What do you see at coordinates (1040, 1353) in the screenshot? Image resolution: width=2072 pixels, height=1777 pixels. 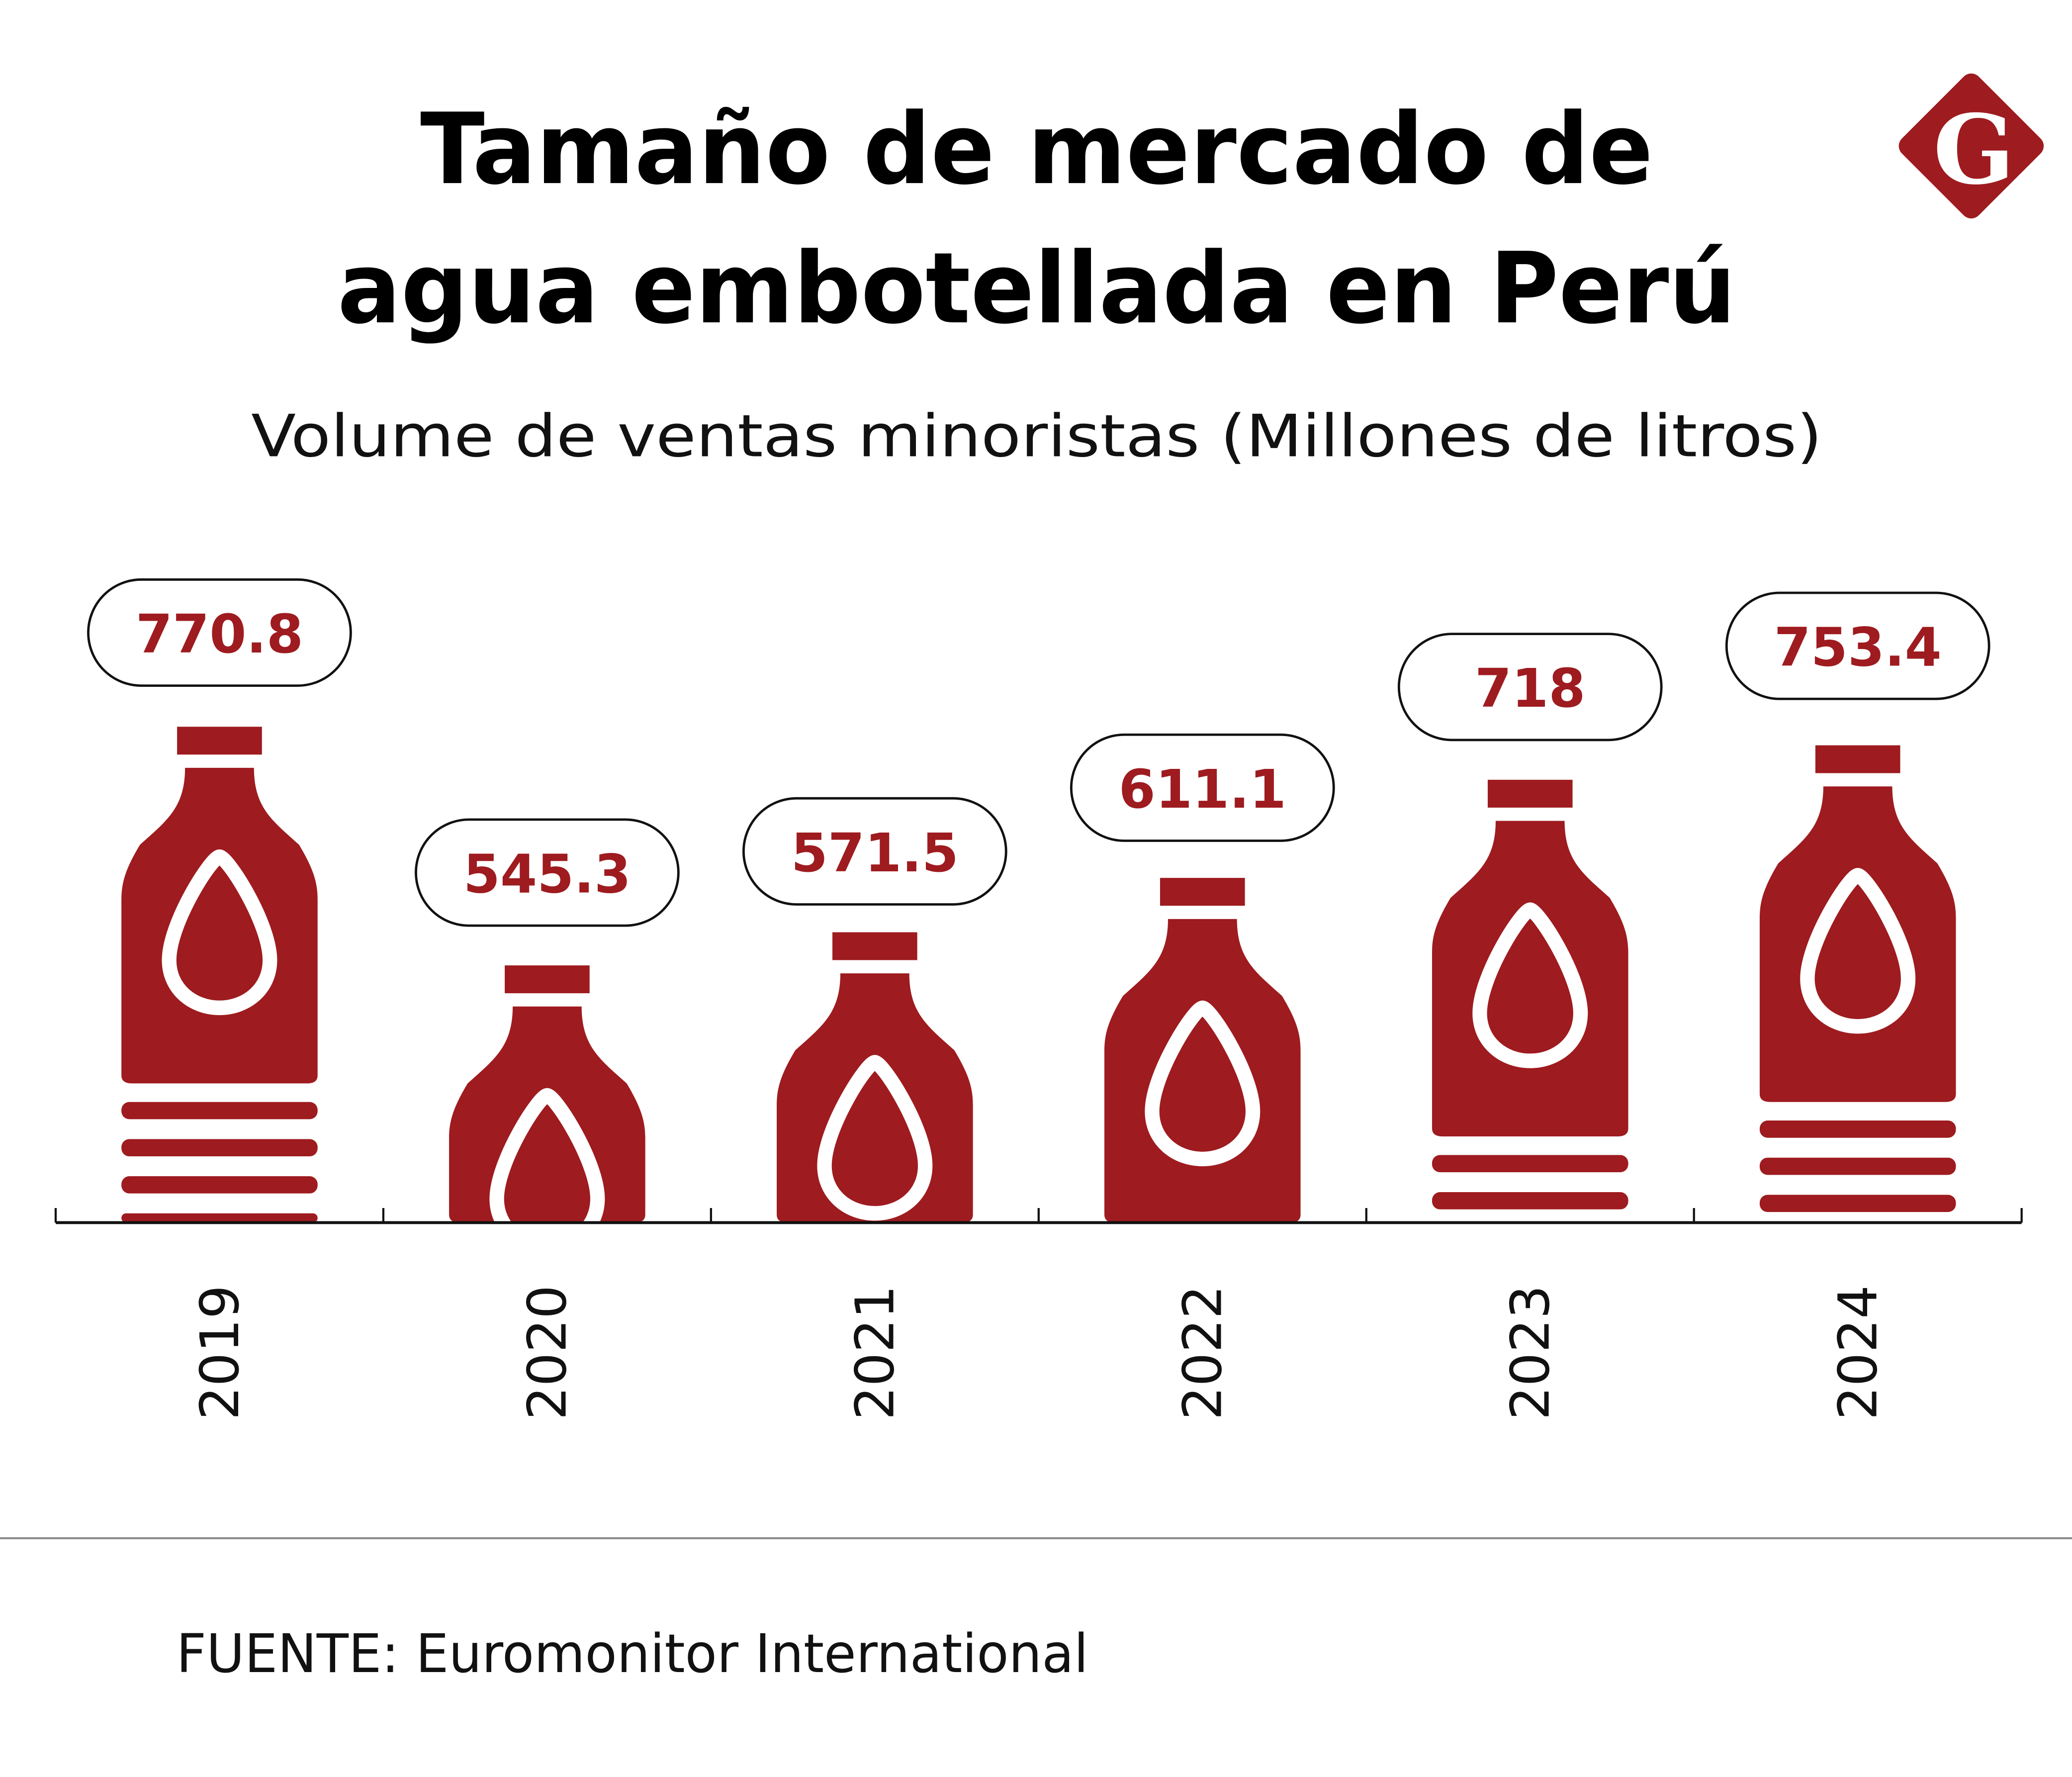 I see `year-labels: 2019 2020 2021 2022 2023 2024` at bounding box center [1040, 1353].